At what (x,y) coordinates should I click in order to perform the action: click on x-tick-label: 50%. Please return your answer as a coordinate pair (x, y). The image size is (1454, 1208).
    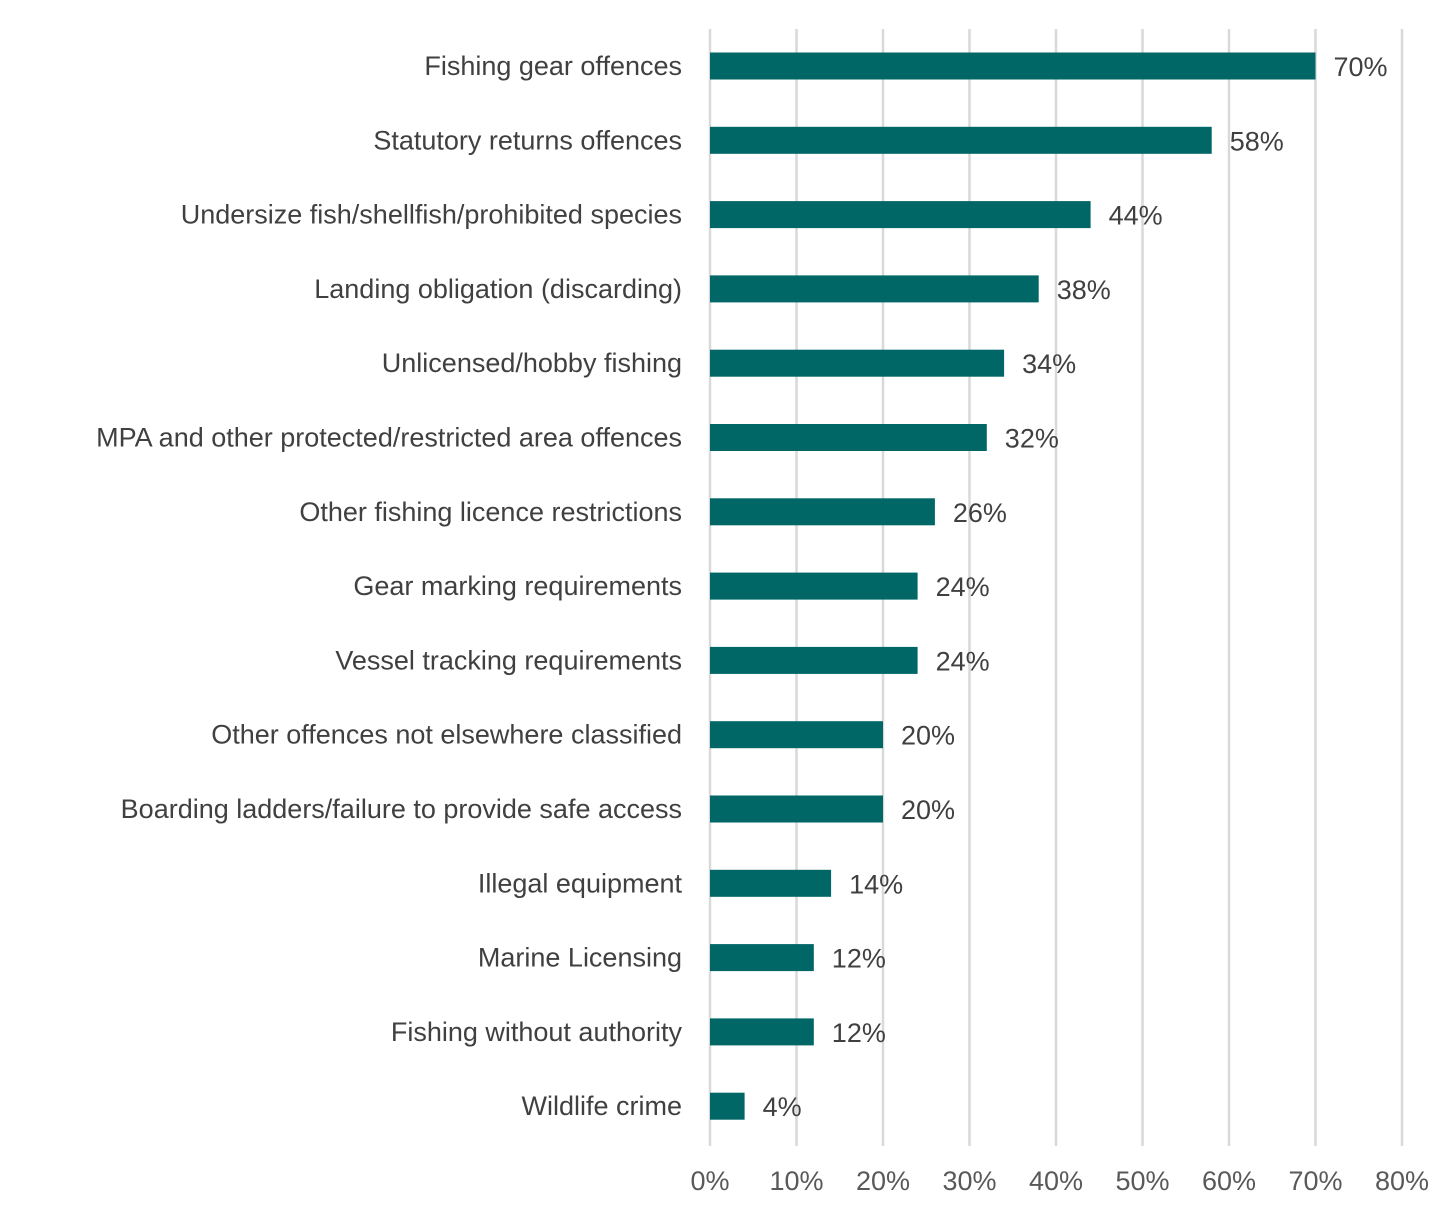
    Looking at the image, I should click on (1142, 1181).